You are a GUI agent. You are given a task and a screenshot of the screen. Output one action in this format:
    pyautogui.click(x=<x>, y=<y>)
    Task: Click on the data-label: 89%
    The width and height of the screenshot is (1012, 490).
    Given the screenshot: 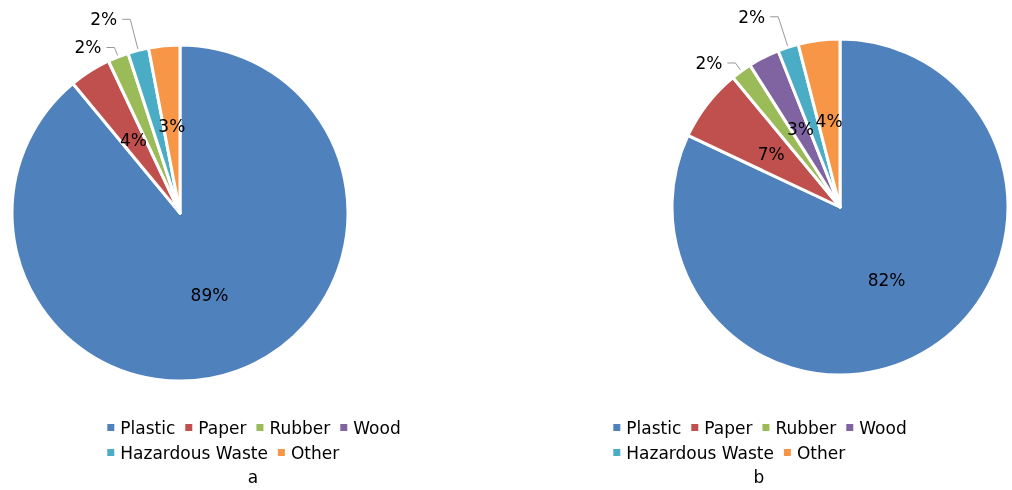 What is the action you would take?
    pyautogui.click(x=209, y=294)
    